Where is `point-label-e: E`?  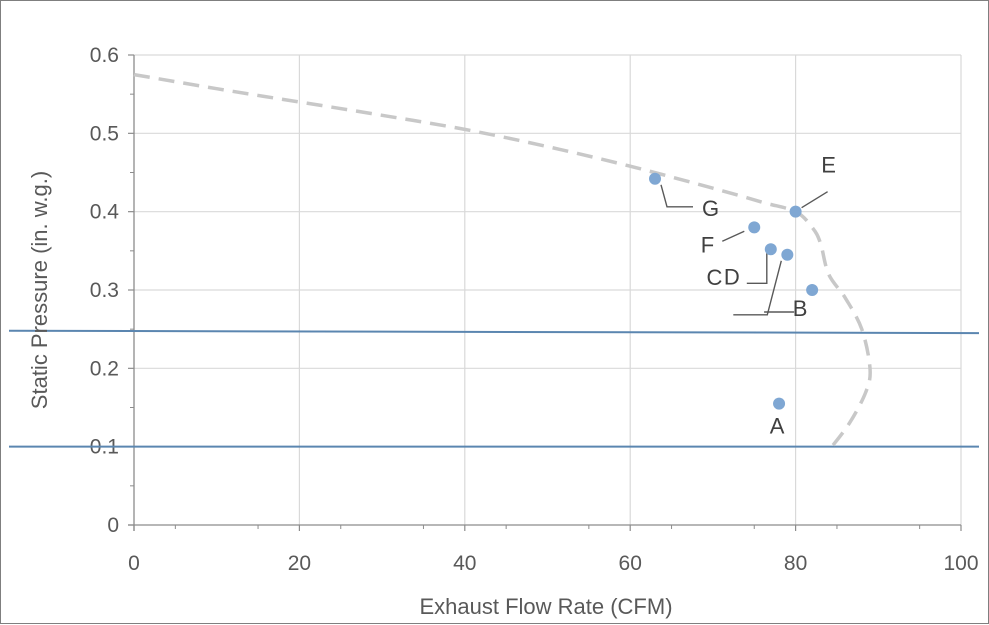 point-label-e: E is located at coordinates (828, 165).